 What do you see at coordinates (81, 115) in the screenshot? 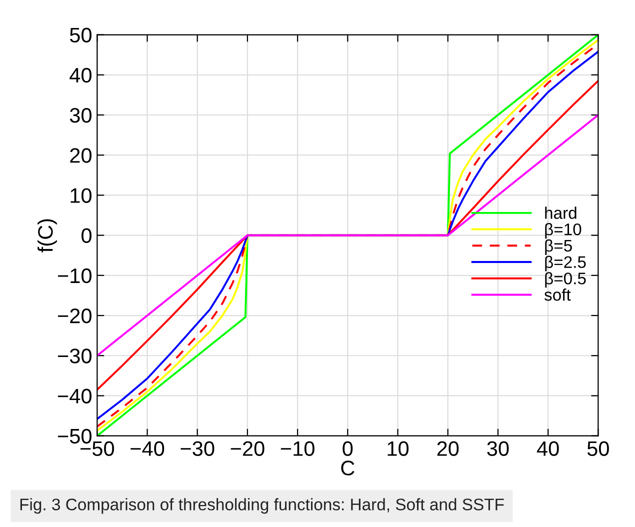
I see `y-tick-label: 30` at bounding box center [81, 115].